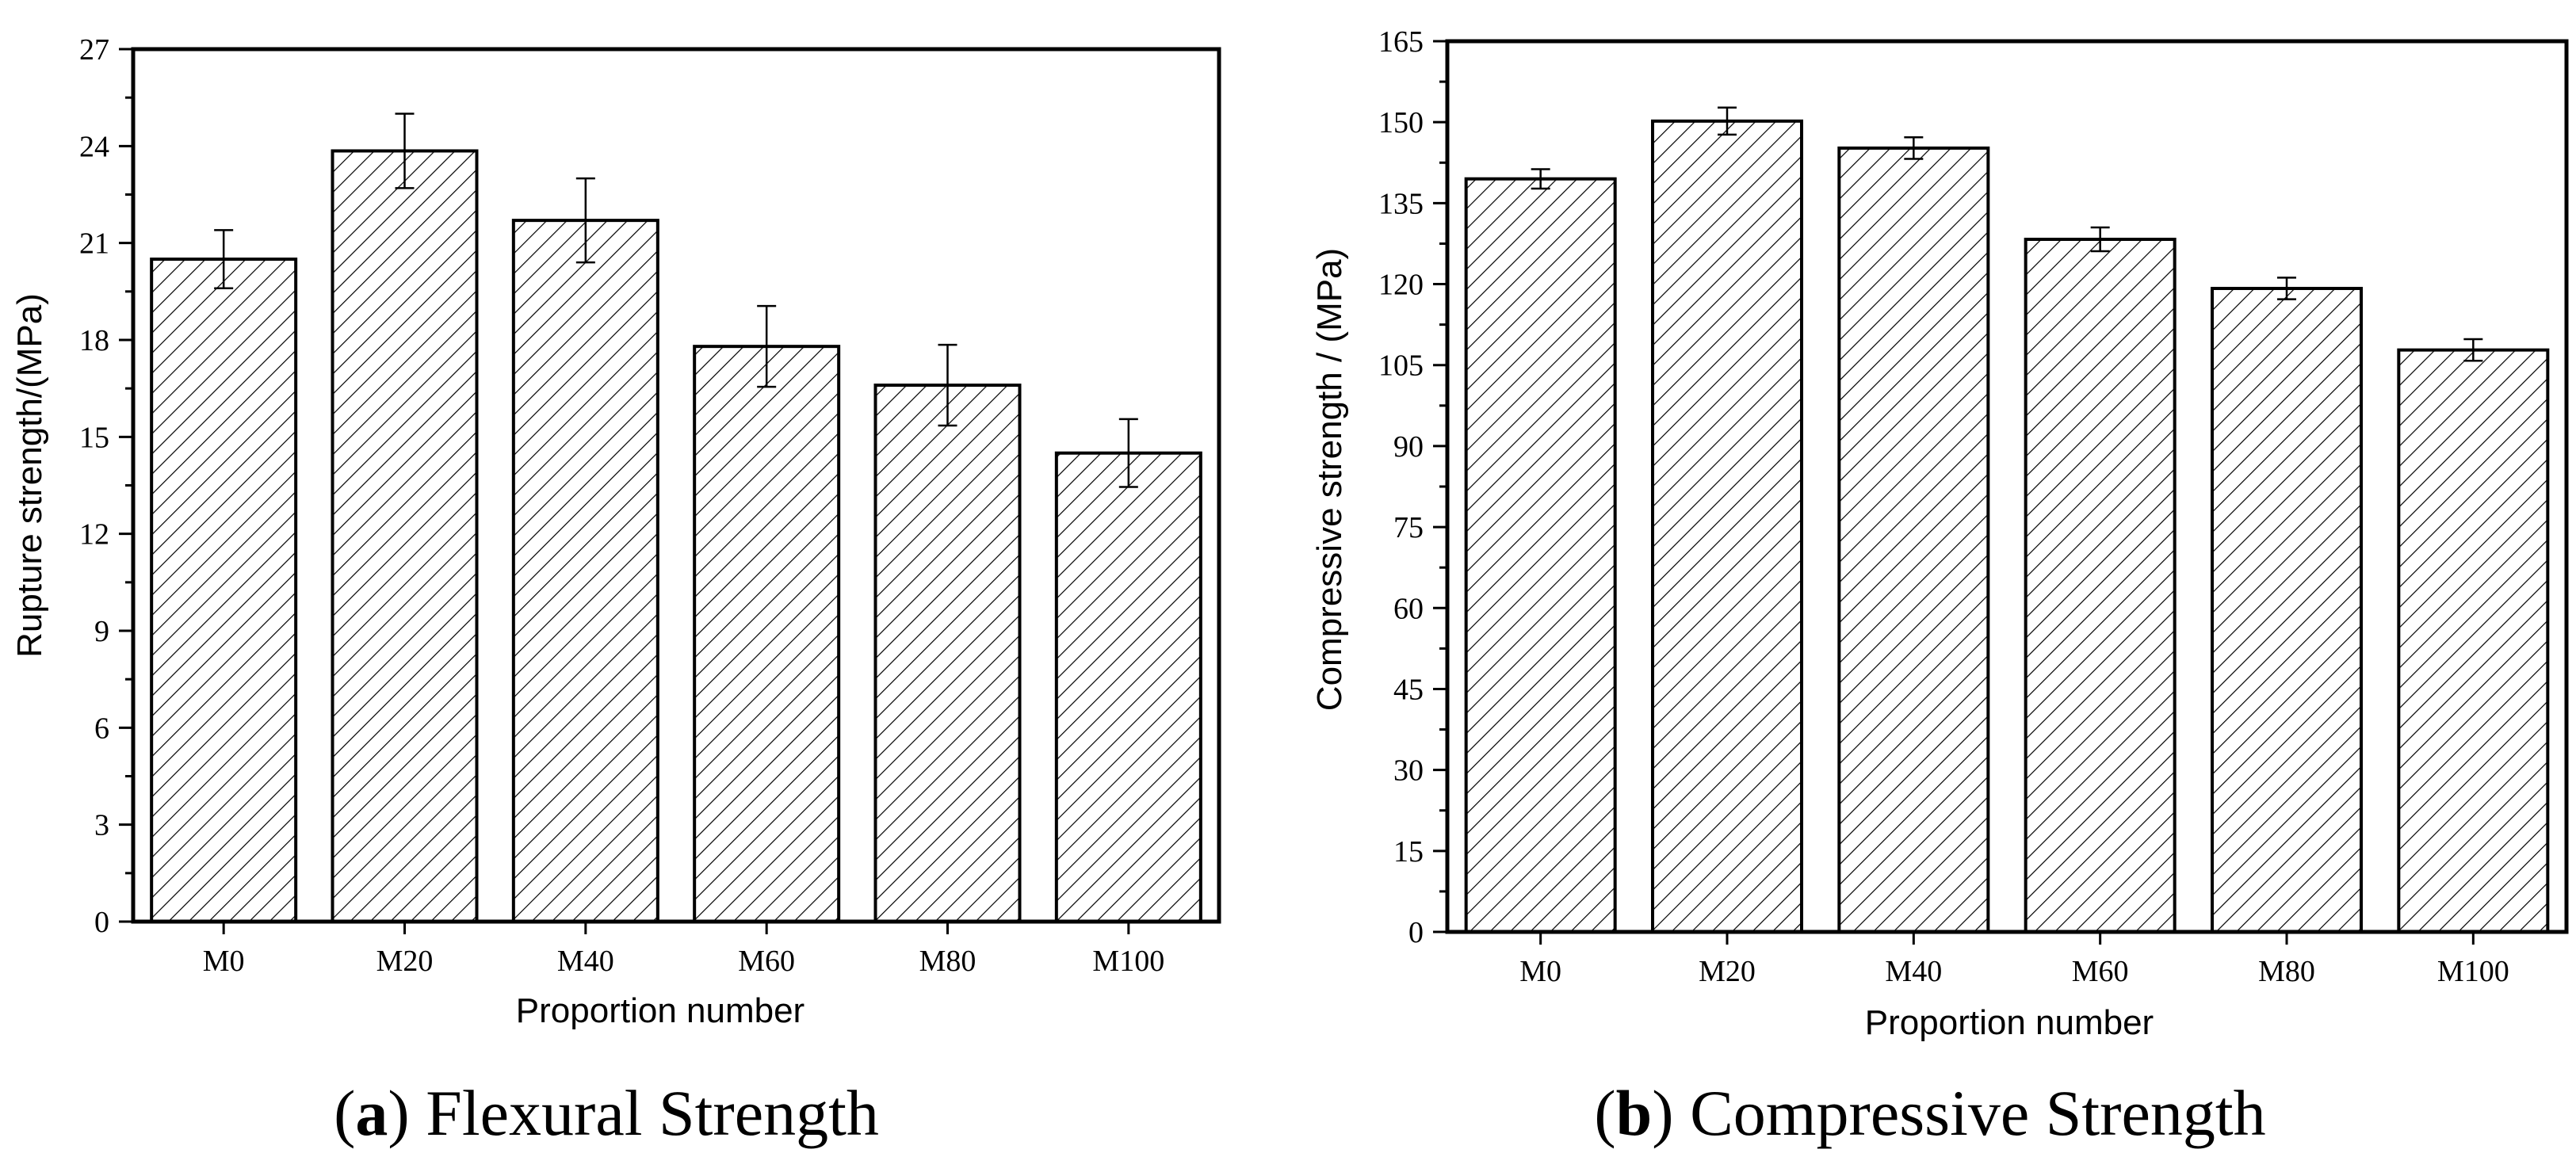 This screenshot has height=1153, width=2576. What do you see at coordinates (1727, 526) in the screenshot?
I see `bar-b-m20` at bounding box center [1727, 526].